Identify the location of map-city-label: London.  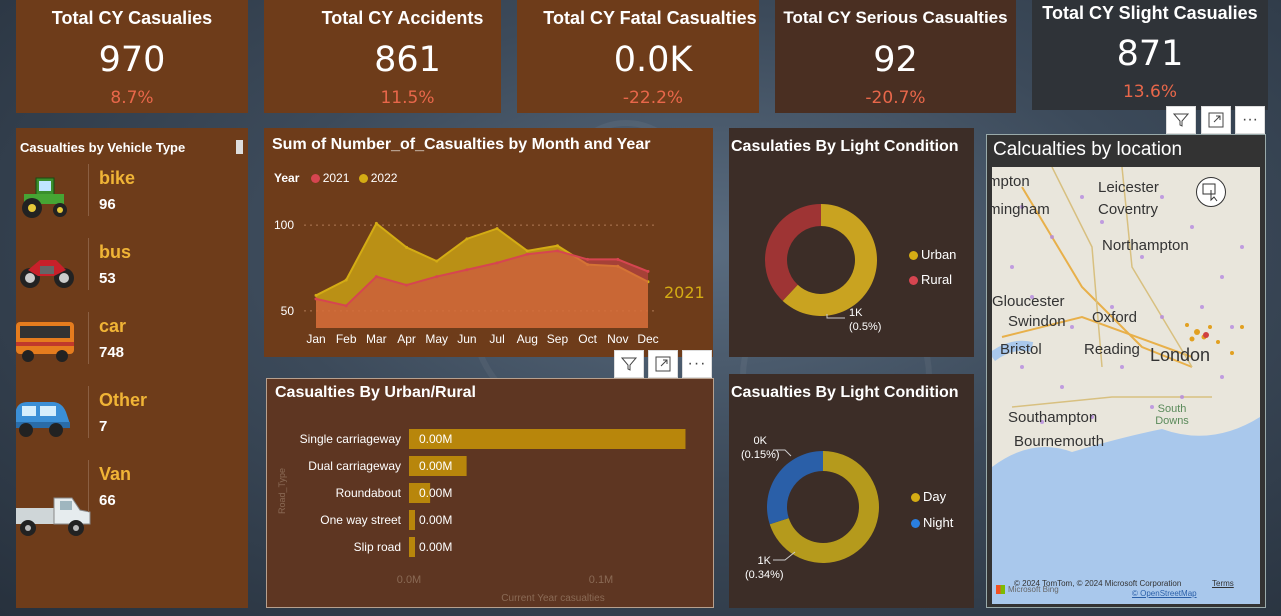
(1180, 355).